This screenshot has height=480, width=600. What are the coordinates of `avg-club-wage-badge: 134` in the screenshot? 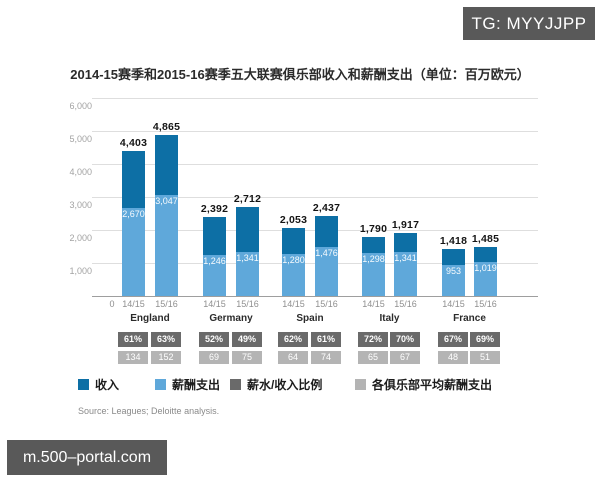 It's located at (133, 357).